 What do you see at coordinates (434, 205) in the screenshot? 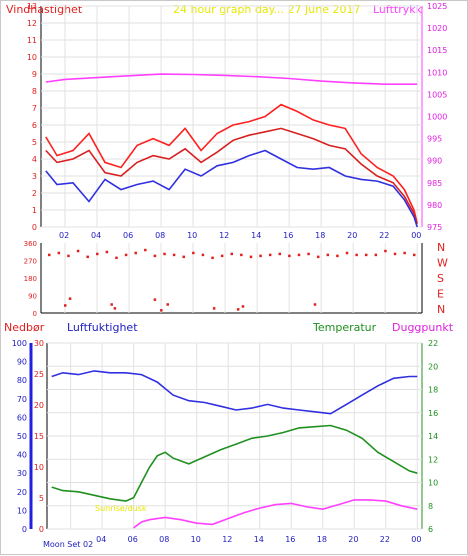
I see `pressure-y-tick-label: 980` at bounding box center [434, 205].